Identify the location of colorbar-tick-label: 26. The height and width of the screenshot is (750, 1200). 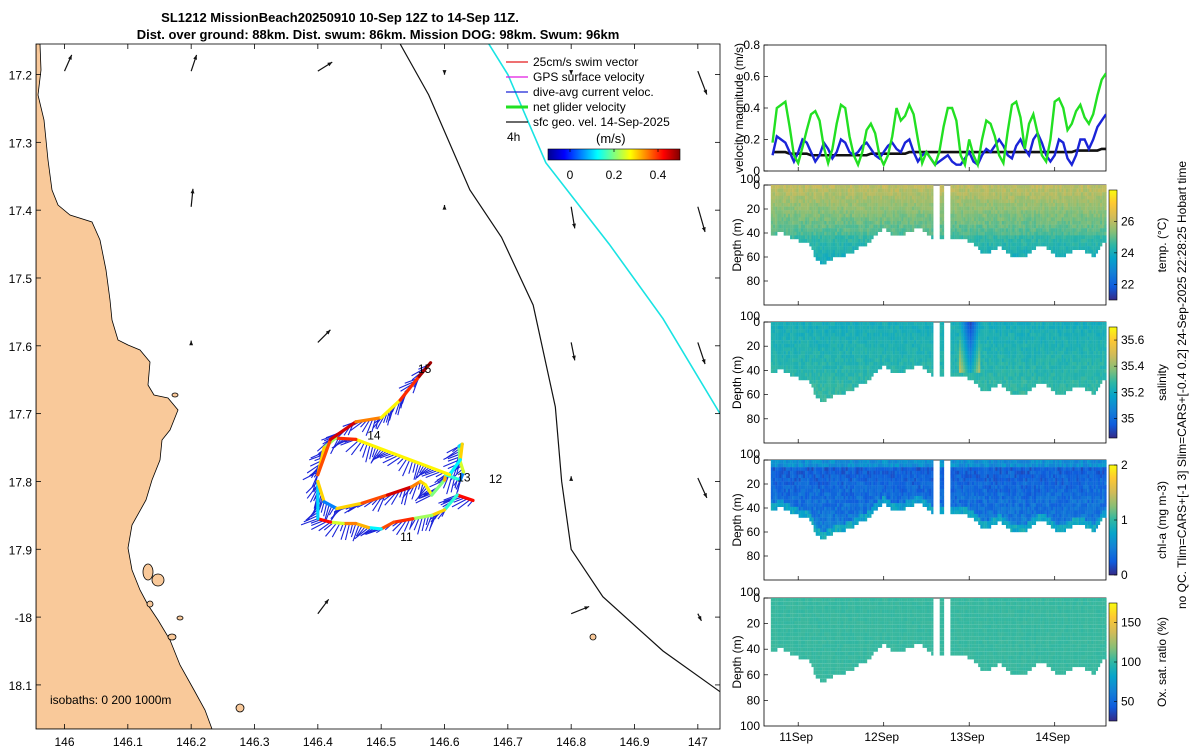
(1128, 221).